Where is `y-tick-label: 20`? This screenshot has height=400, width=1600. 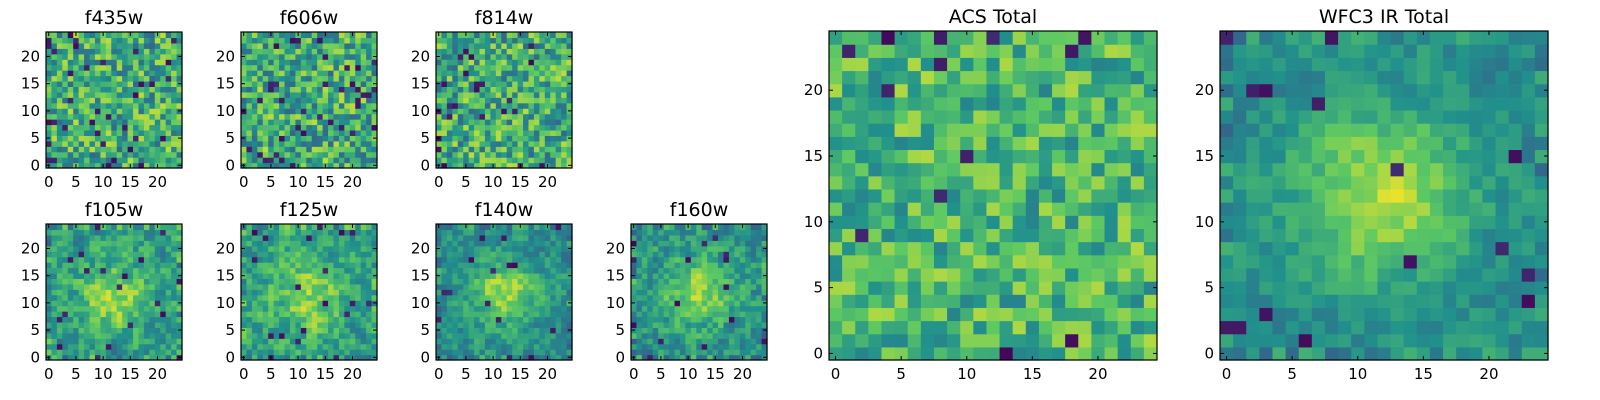 y-tick-label: 20 is located at coordinates (225, 56).